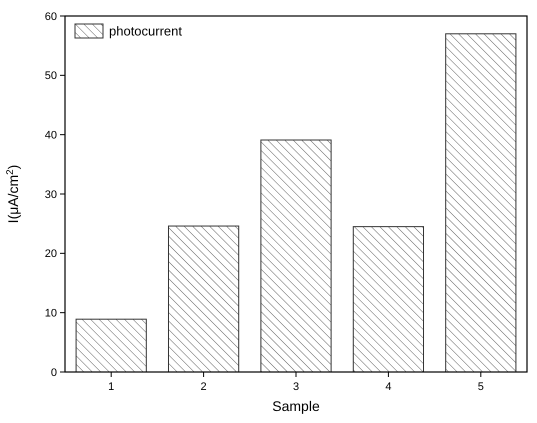 The width and height of the screenshot is (537, 423). I want to click on legend-label: photocurrent, so click(145, 31).